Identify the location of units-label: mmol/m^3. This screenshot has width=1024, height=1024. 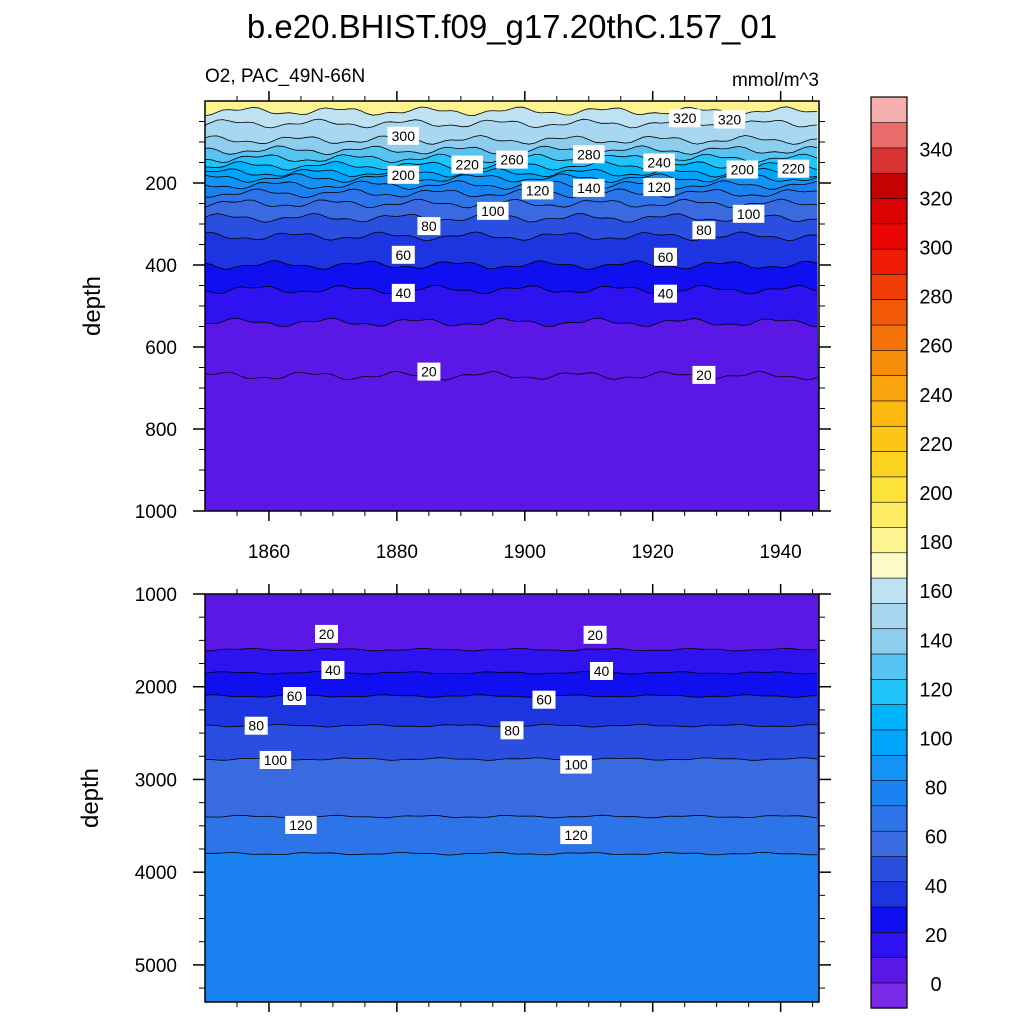
(775, 80).